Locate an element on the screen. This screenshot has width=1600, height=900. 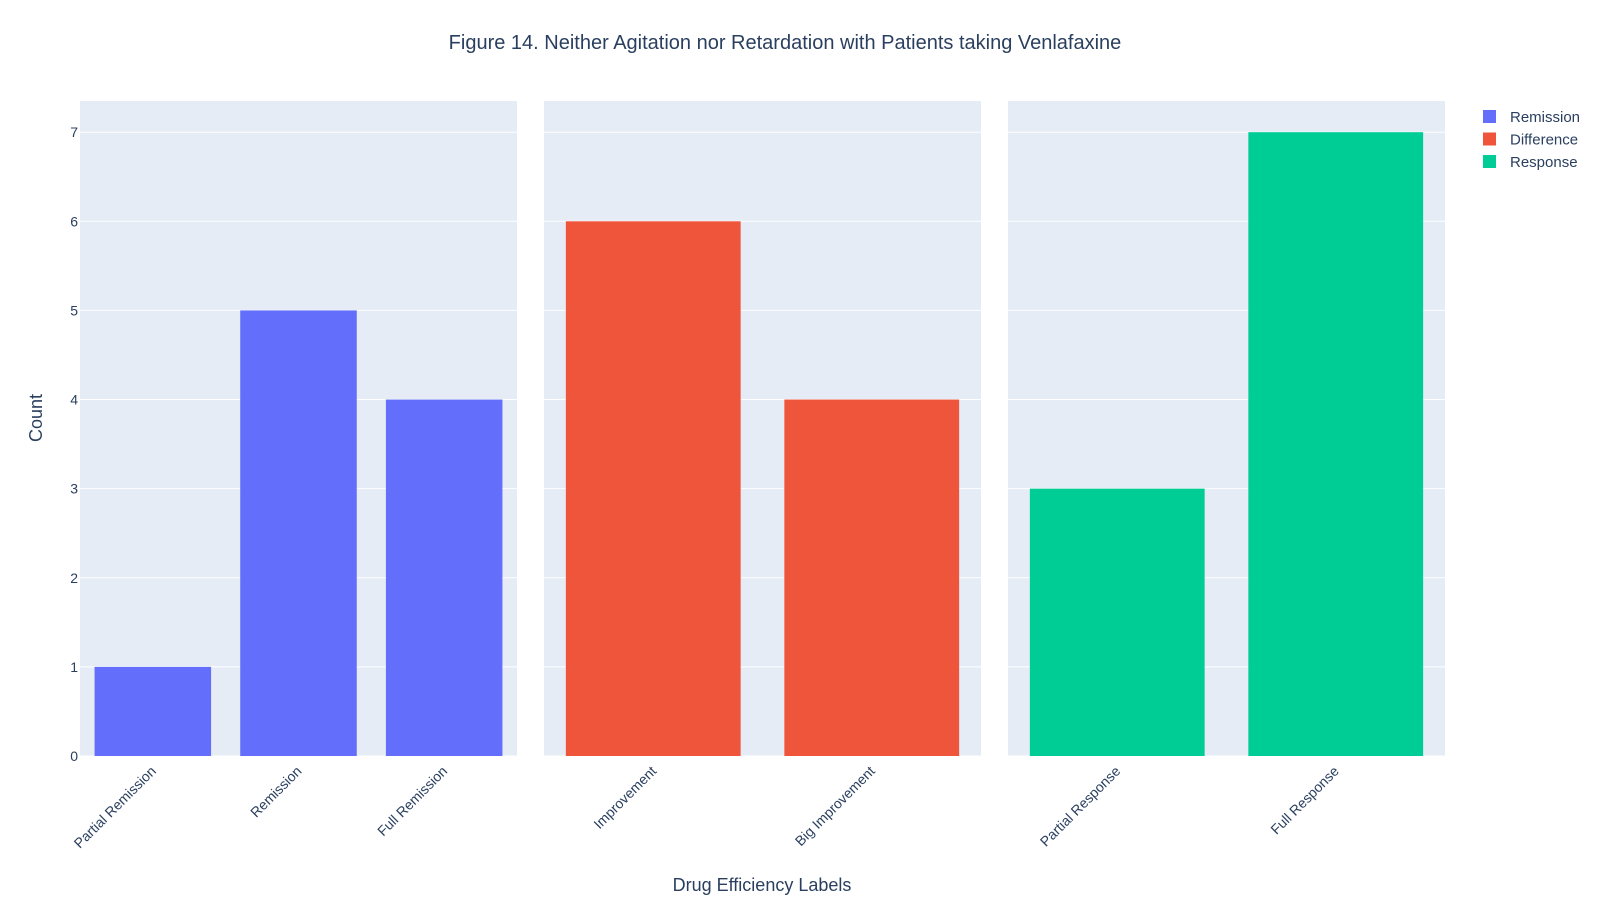
bar-full-remission: Full Remission: 4 is located at coordinates (444, 577).